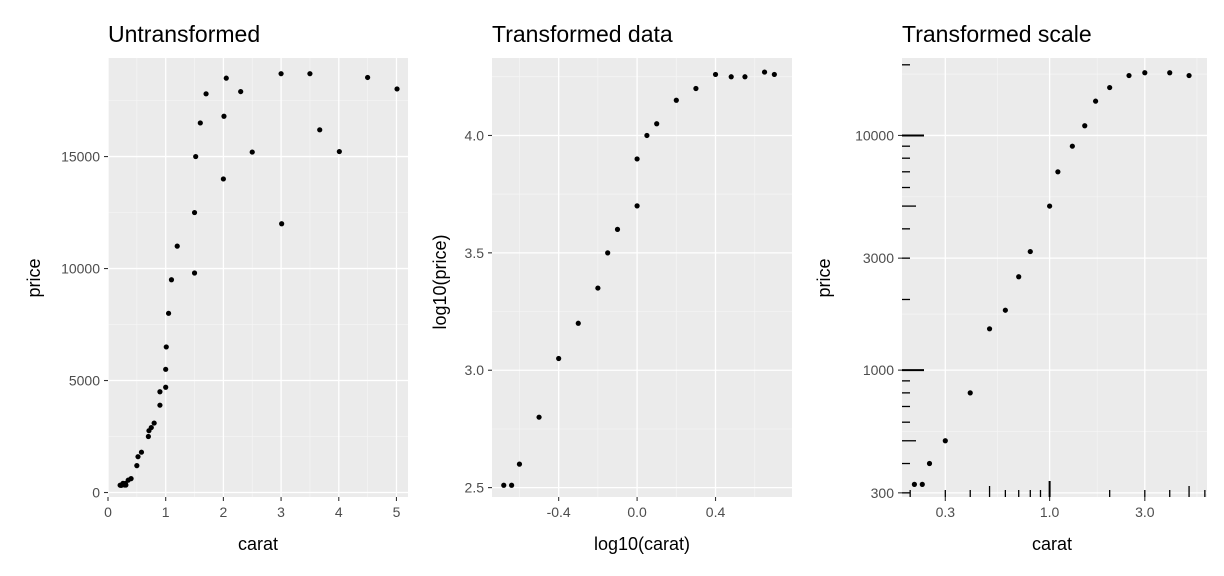  What do you see at coordinates (1052, 544) in the screenshot?
I see `x-axis-title: carat` at bounding box center [1052, 544].